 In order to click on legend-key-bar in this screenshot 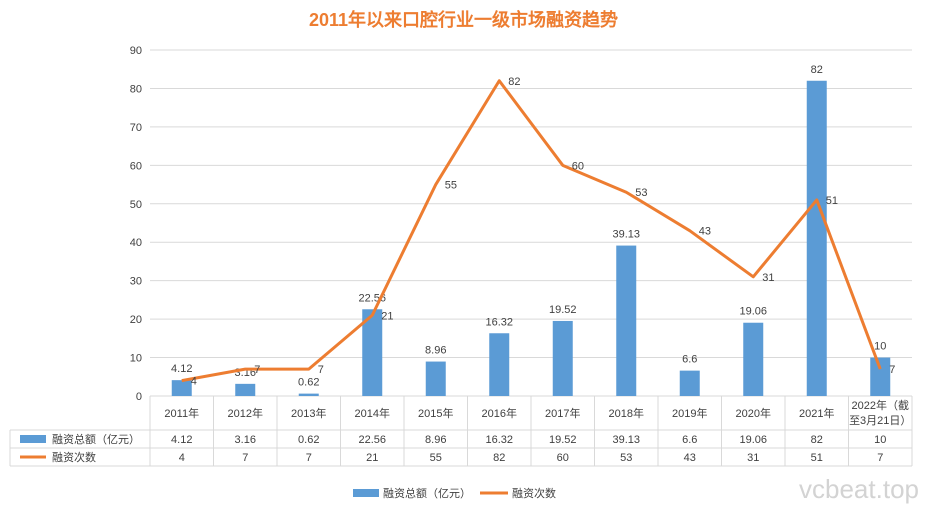, I will do `click(33, 439)`.